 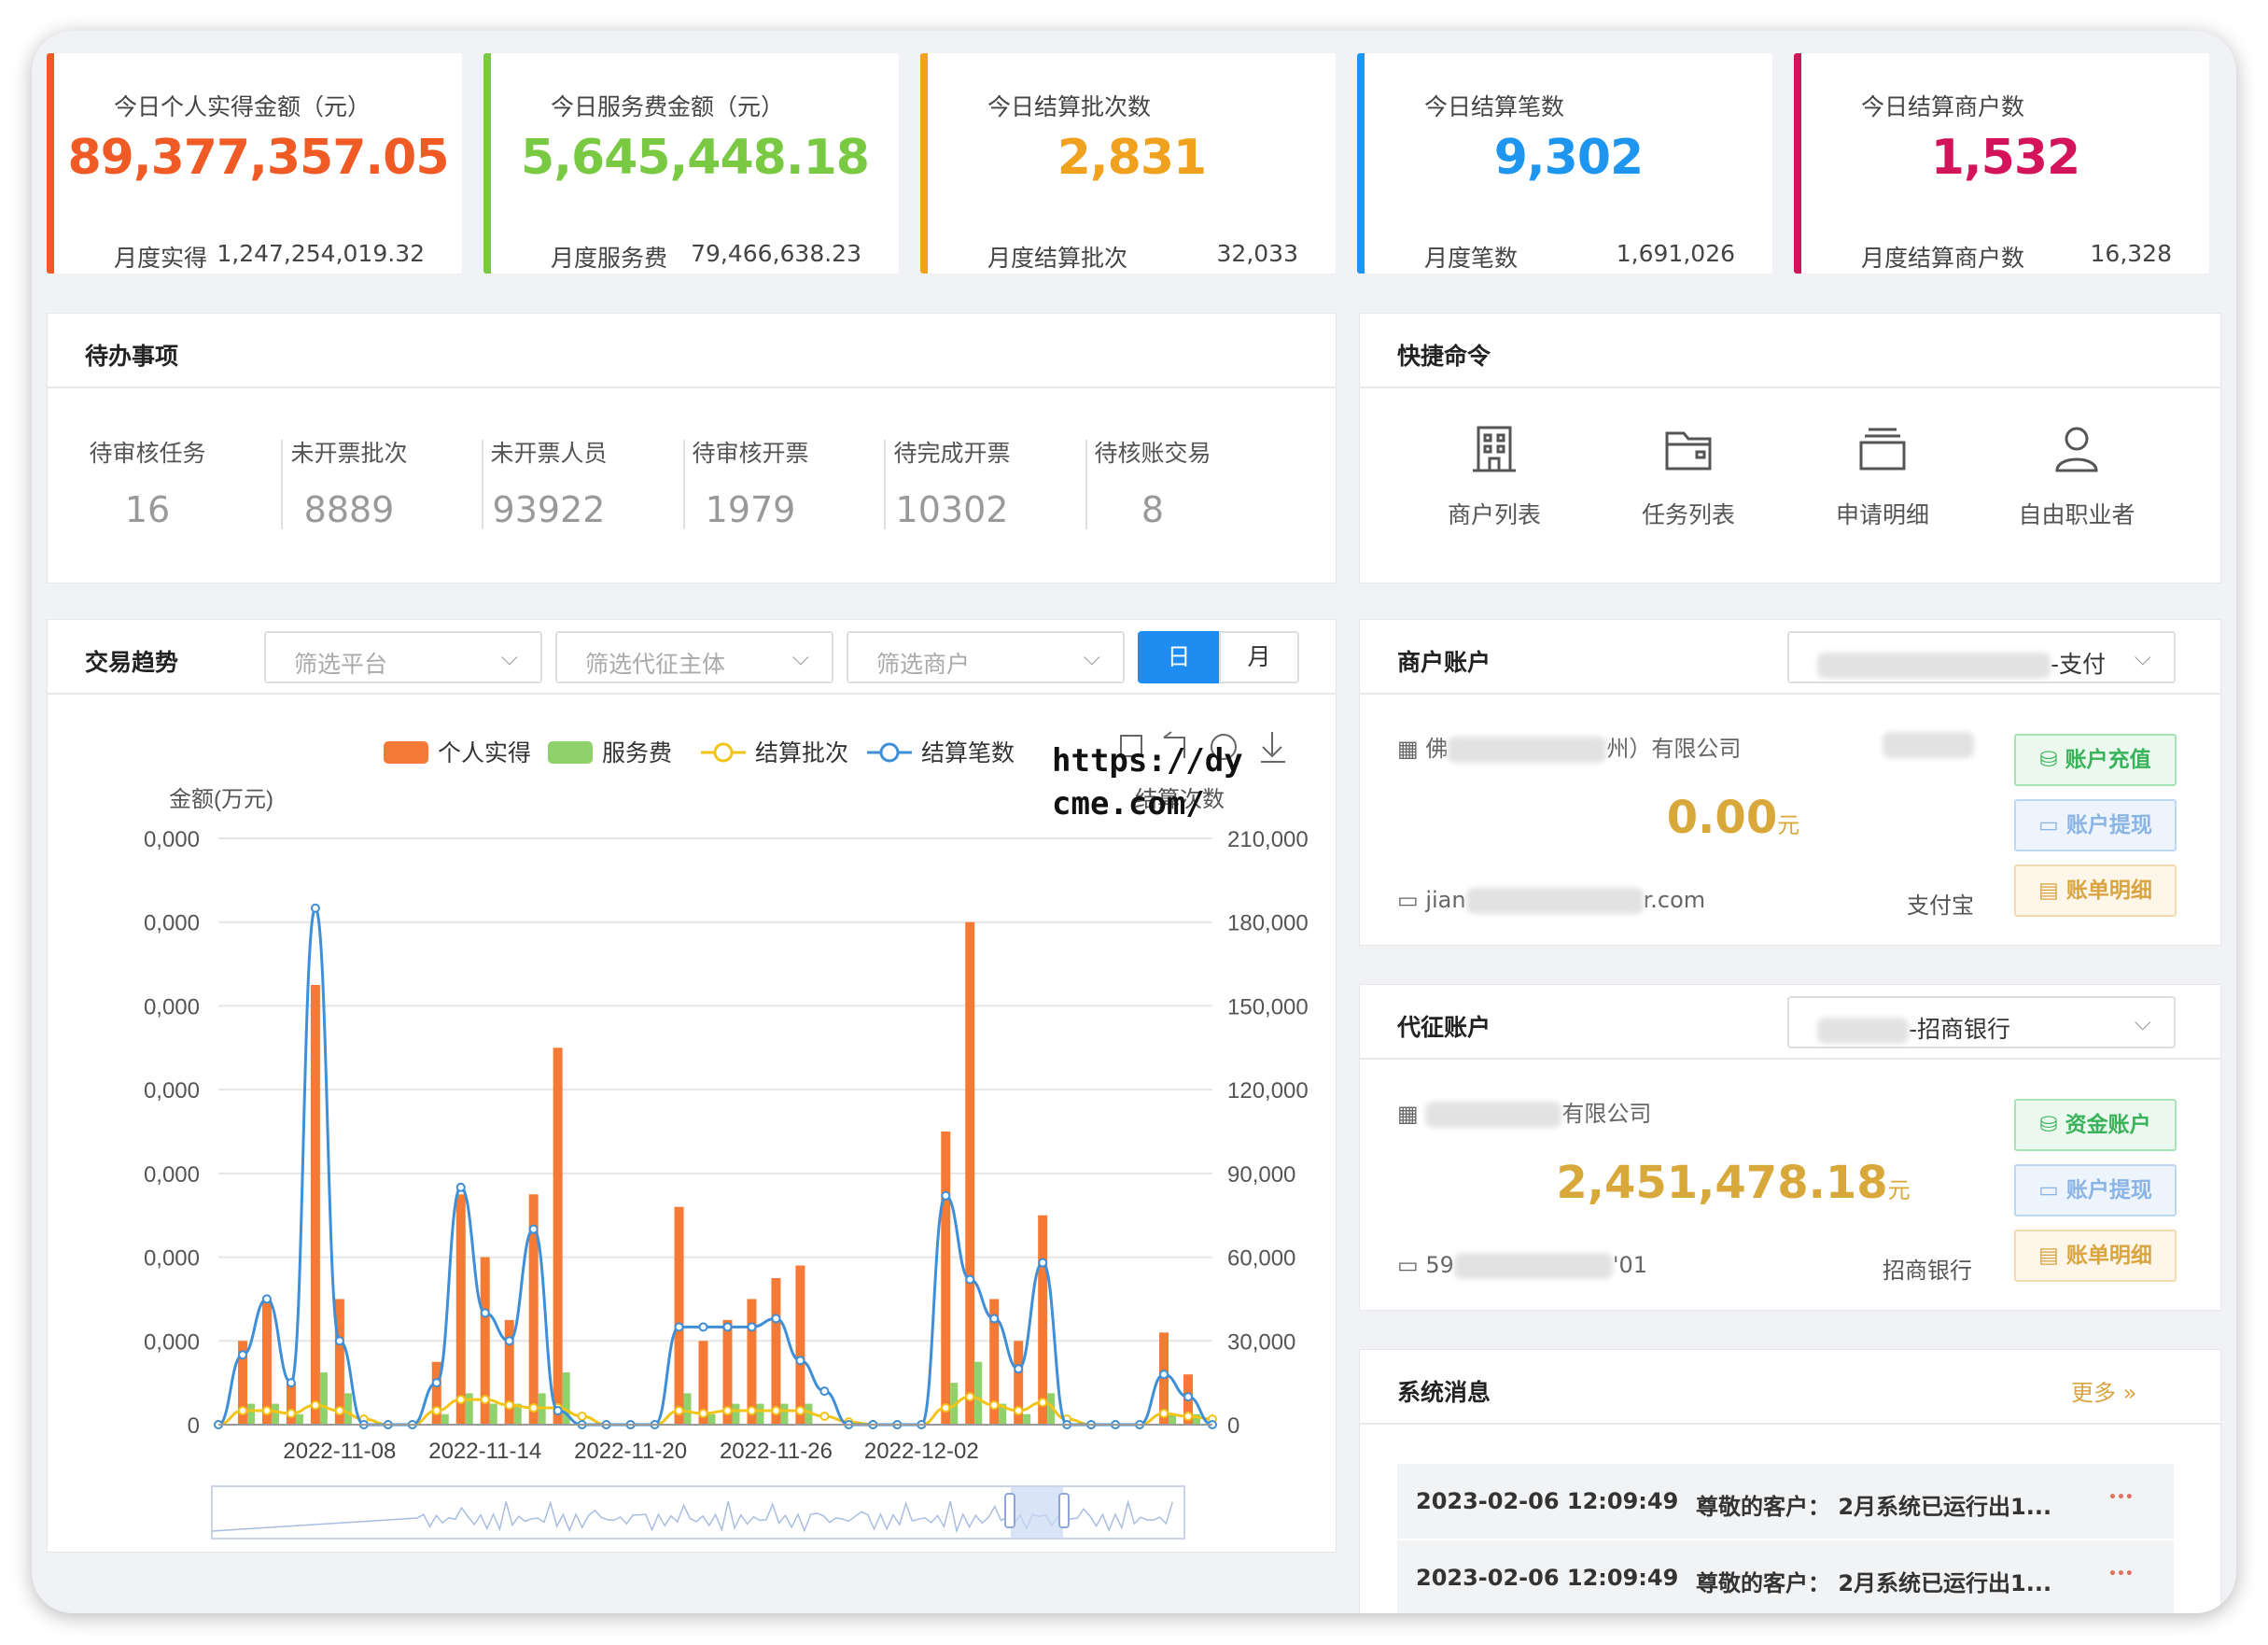 I want to click on todo-item: 未开票批次 8889, so click(x=349, y=483).